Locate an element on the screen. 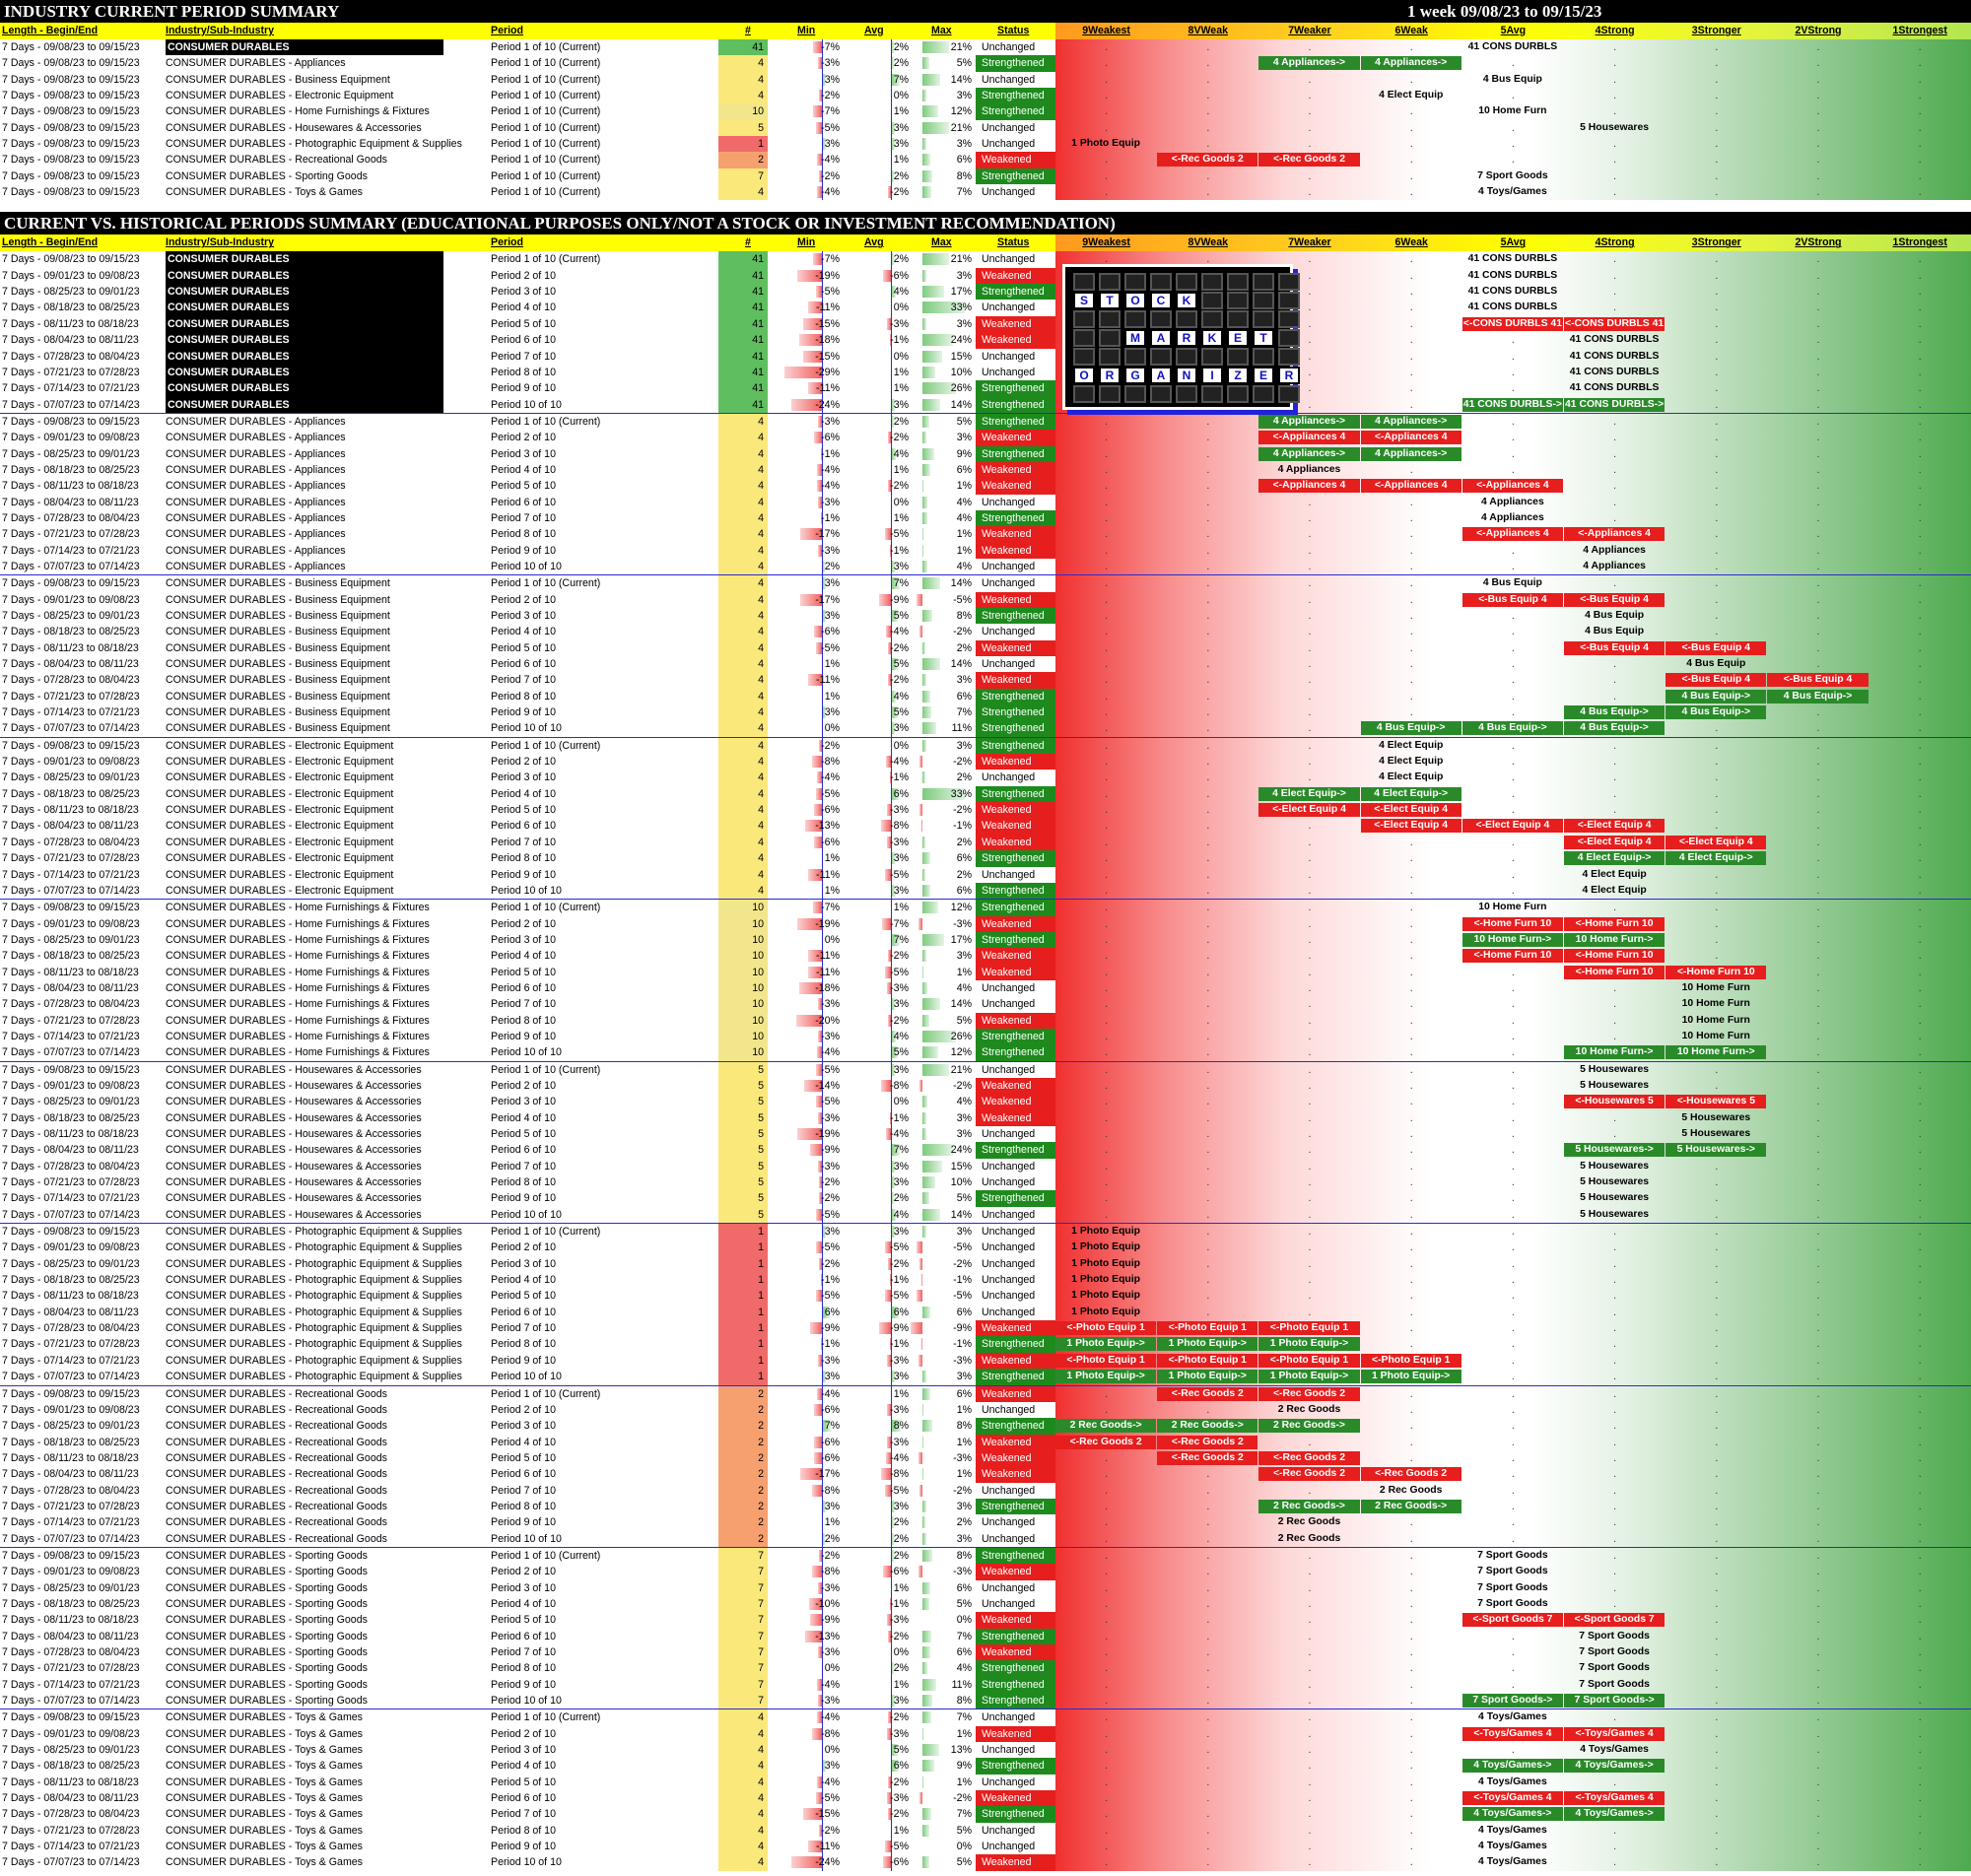 The image size is (1971, 1876). period-cell: Period 8 of 10 is located at coordinates (523, 696).